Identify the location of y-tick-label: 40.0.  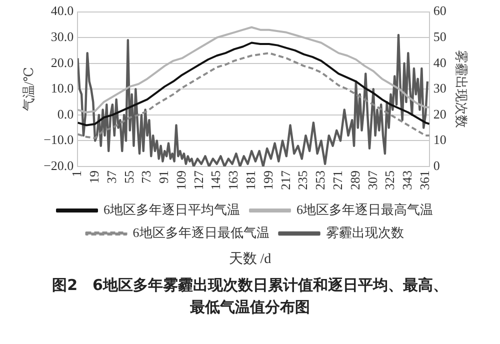
(62, 10).